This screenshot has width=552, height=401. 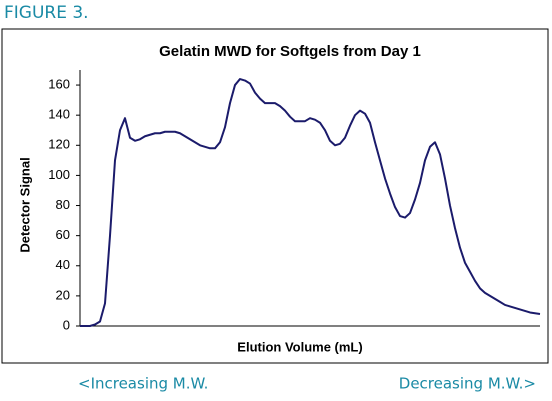 I want to click on footer-right: Decreasing M.W.>, so click(x=467, y=384).